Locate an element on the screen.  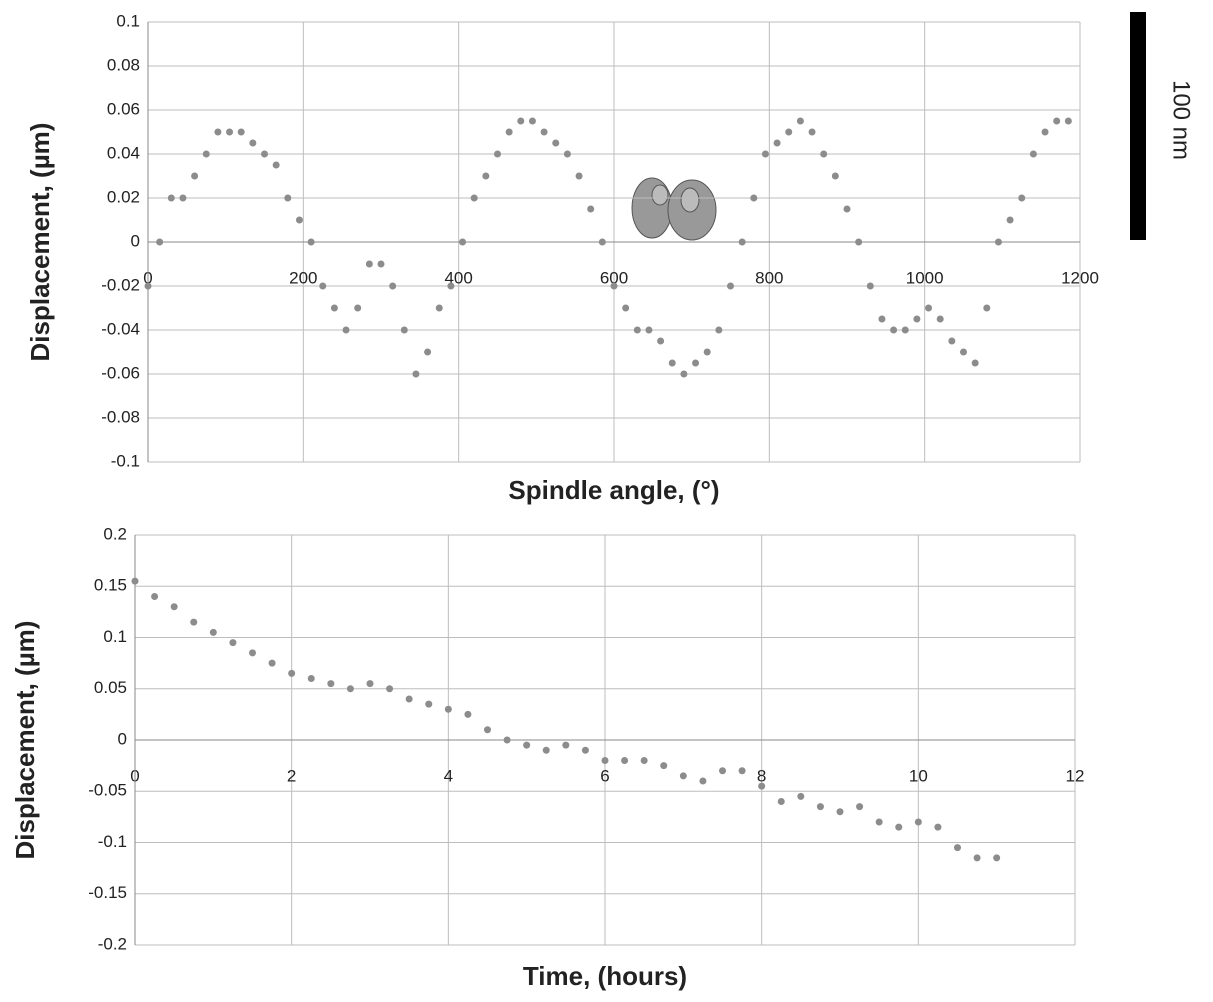
y-tick-label: 0.1 is located at coordinates (128, 20).